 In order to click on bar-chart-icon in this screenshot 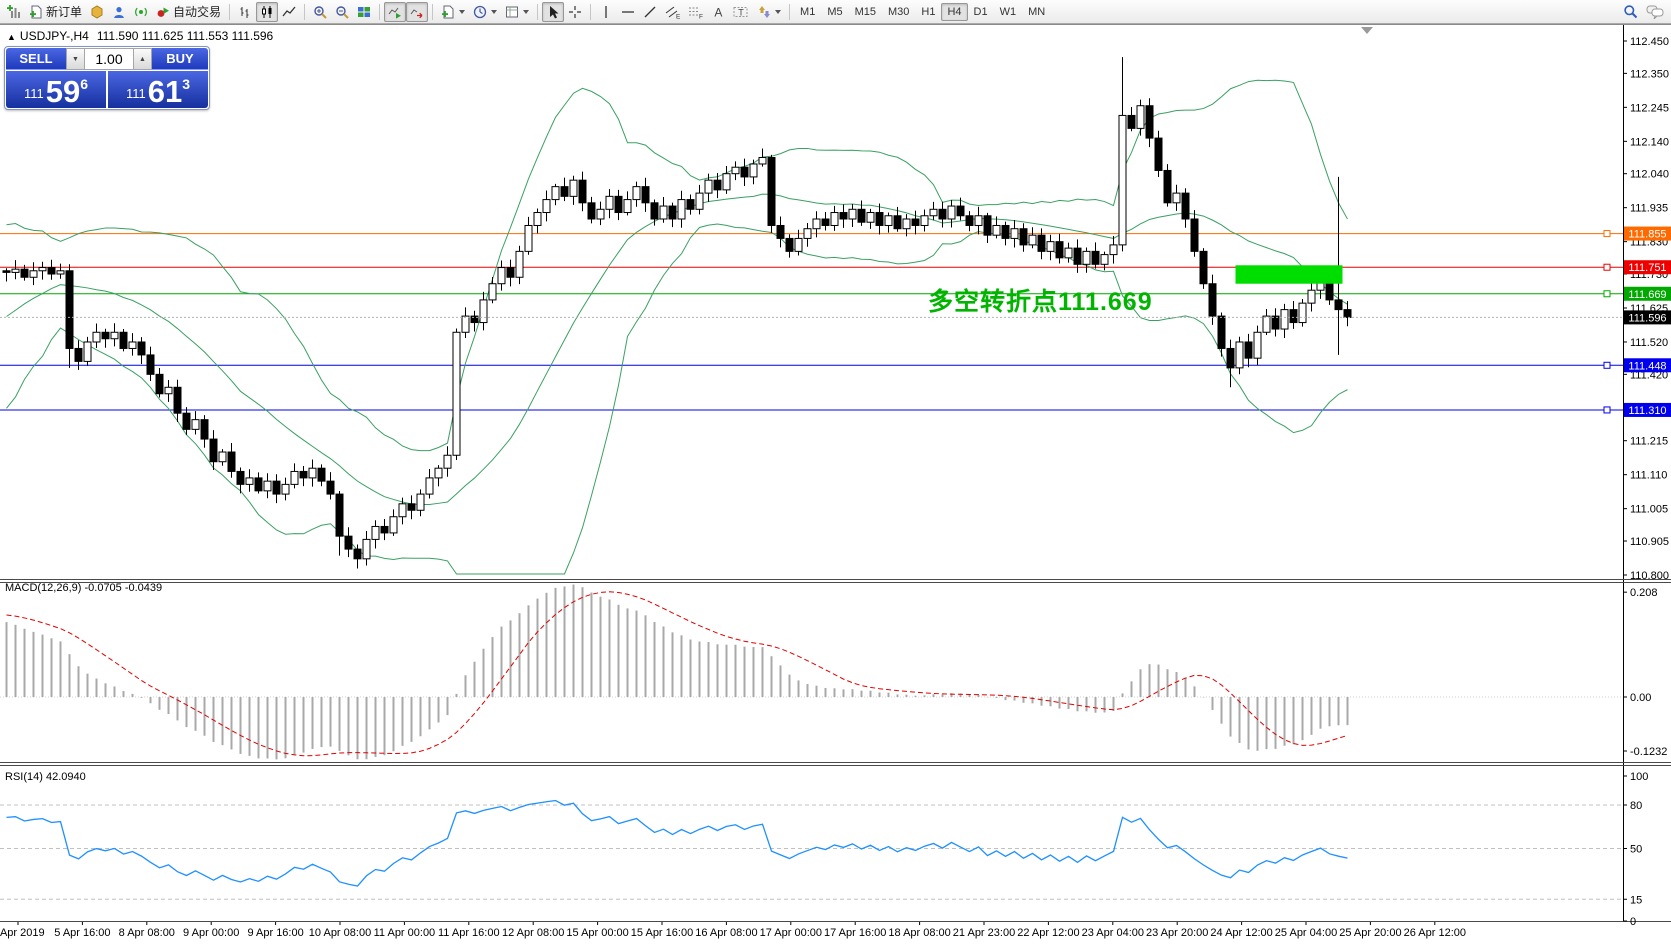, I will do `click(244, 12)`.